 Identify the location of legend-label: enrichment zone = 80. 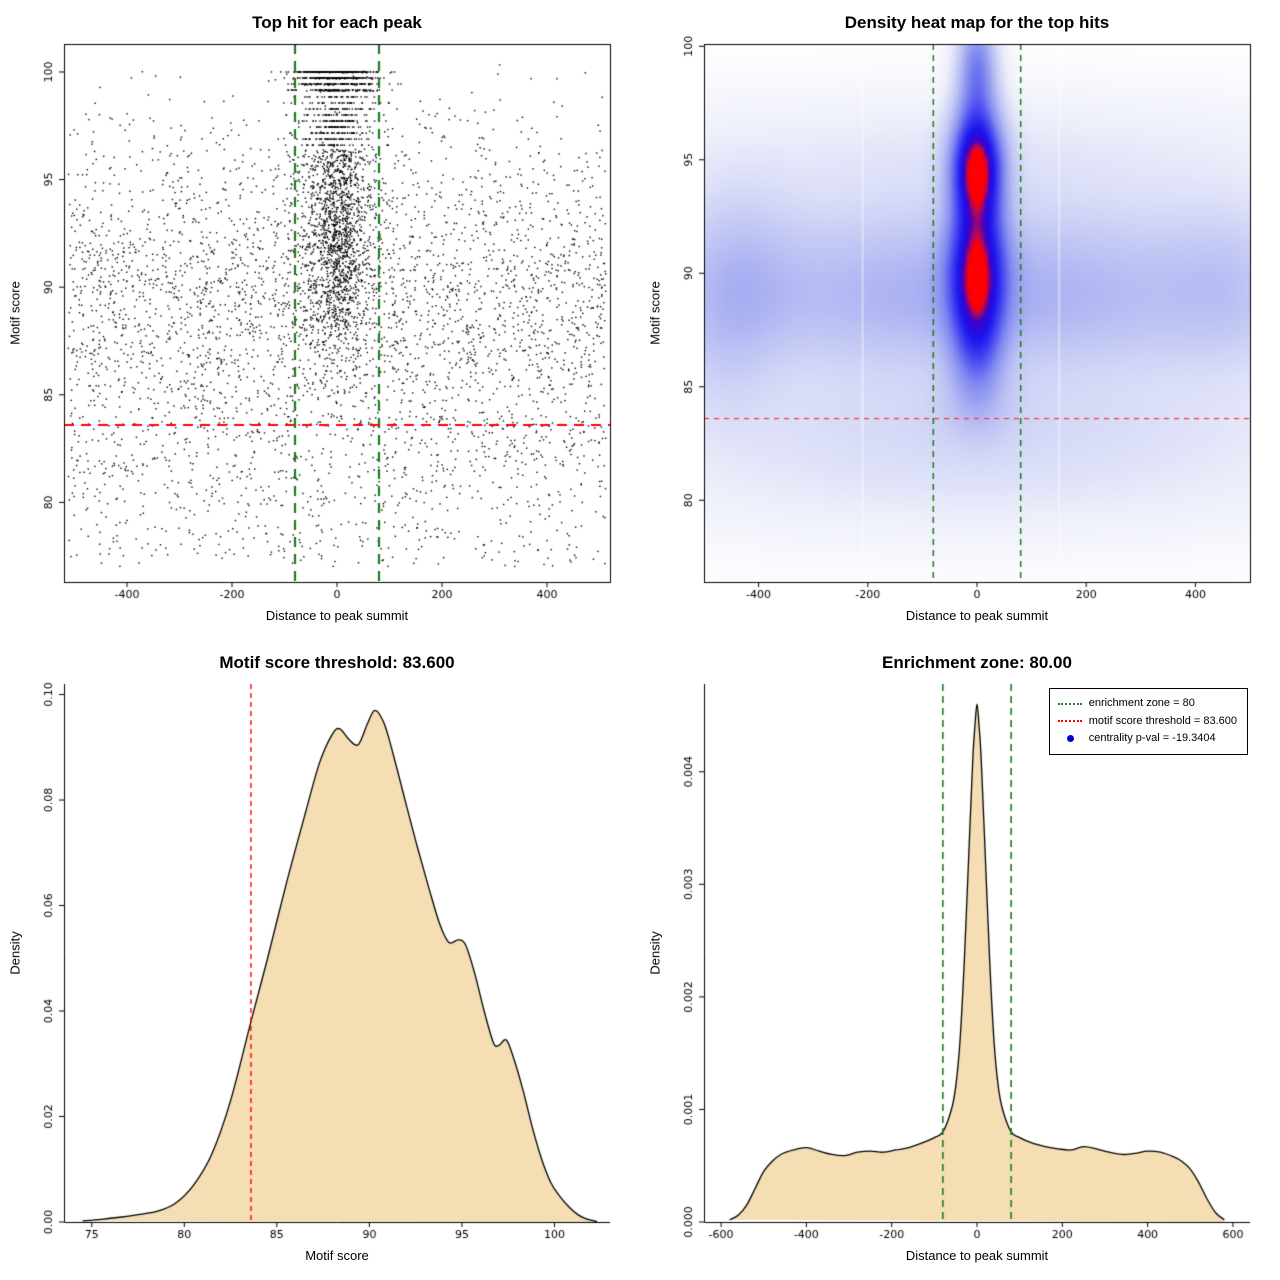
(1141, 703).